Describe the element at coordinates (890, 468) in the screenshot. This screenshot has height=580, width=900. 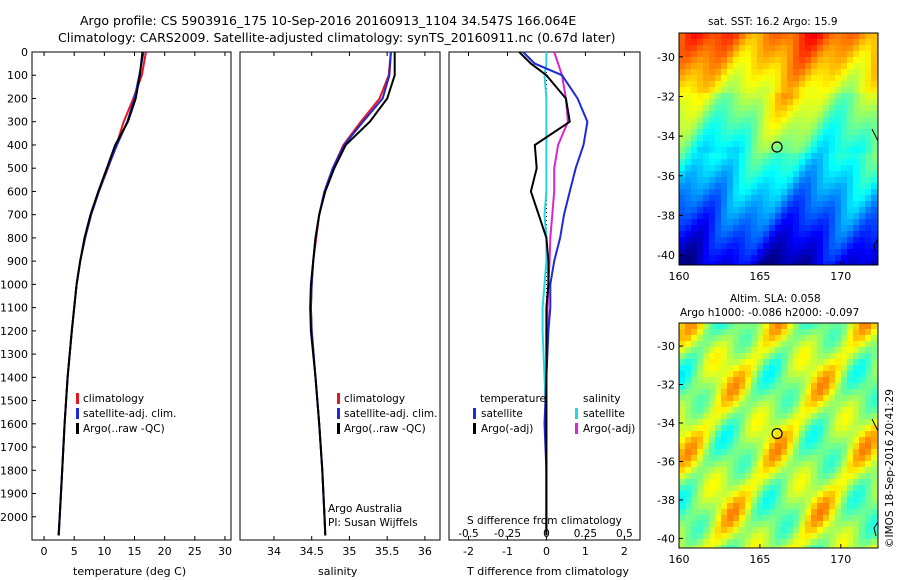
I see `footer-stamp: ©IMOS 18-Sep-2016 20:41:29` at that location.